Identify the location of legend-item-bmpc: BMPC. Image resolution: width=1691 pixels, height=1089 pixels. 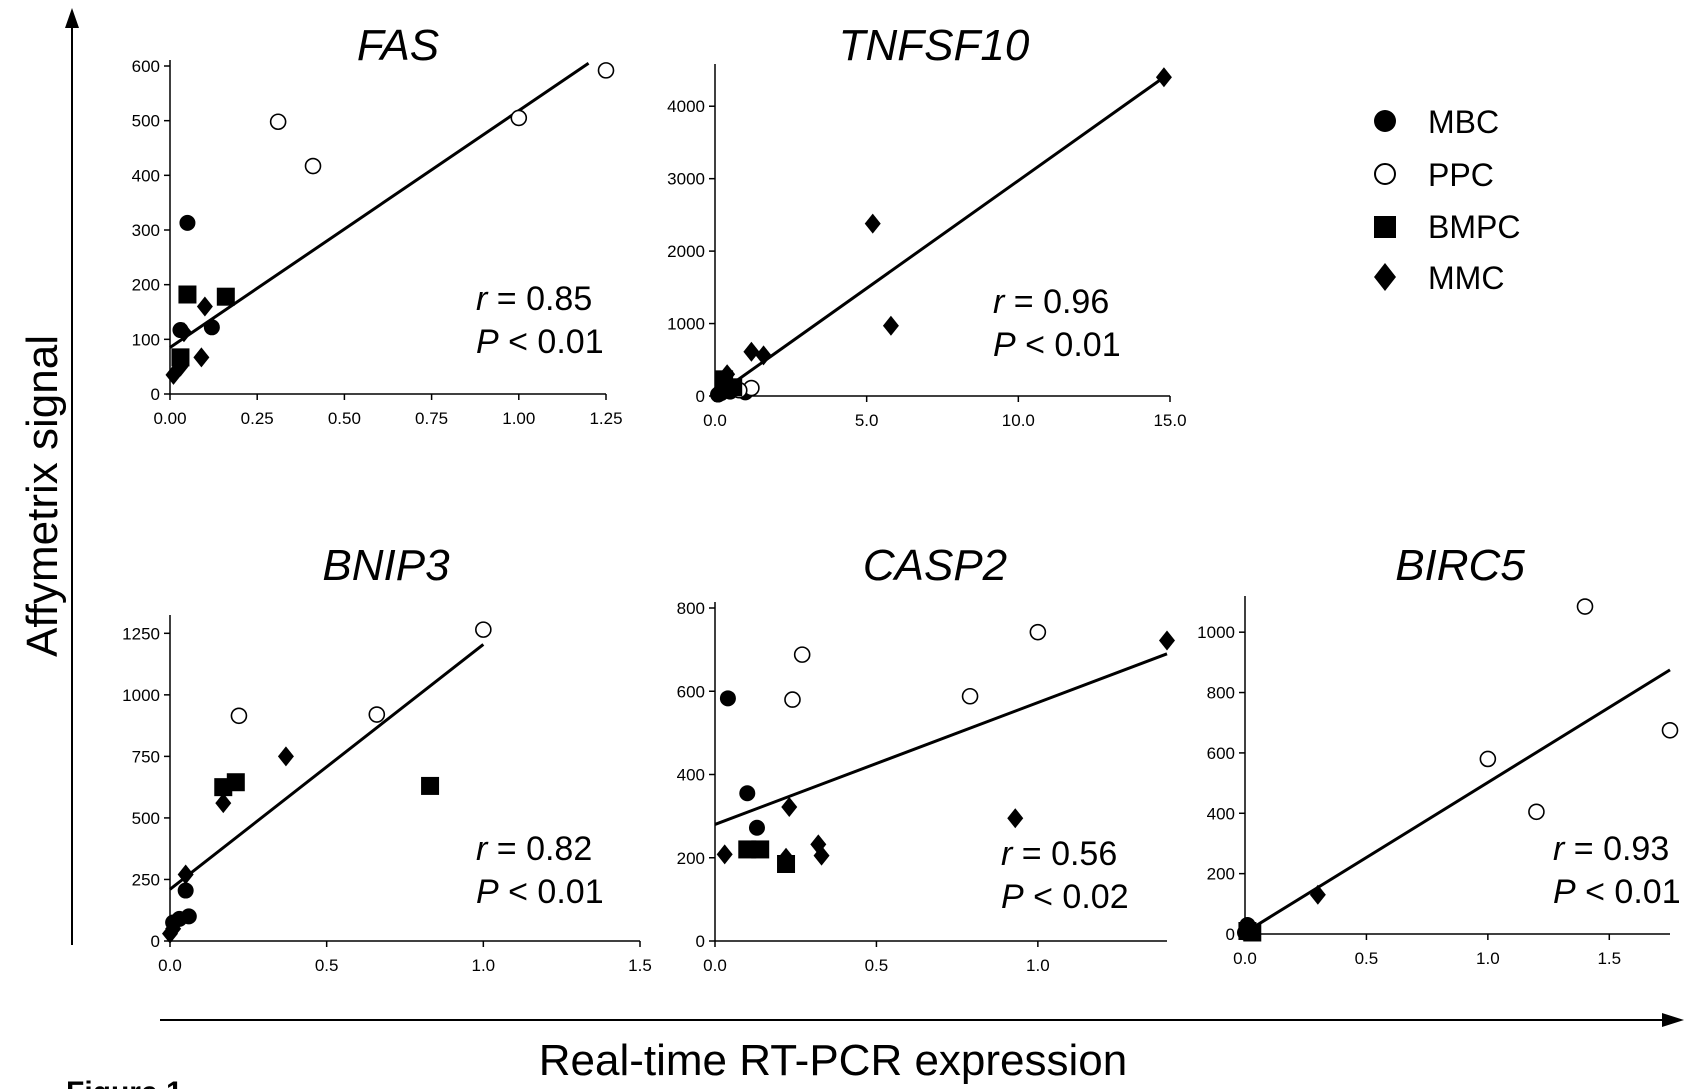
(1447, 227).